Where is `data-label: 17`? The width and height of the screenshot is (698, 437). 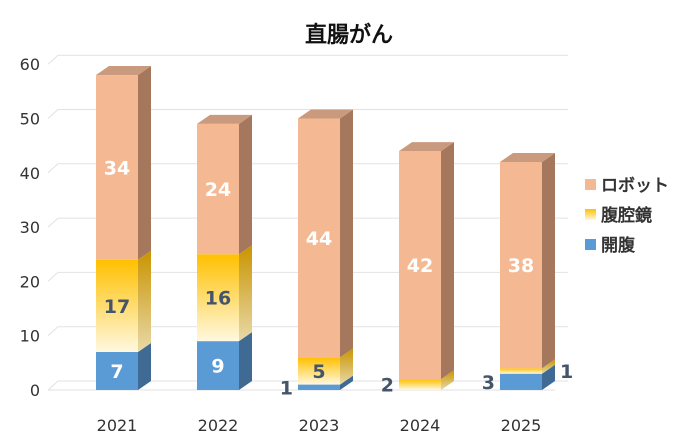 data-label: 17 is located at coordinates (117, 307).